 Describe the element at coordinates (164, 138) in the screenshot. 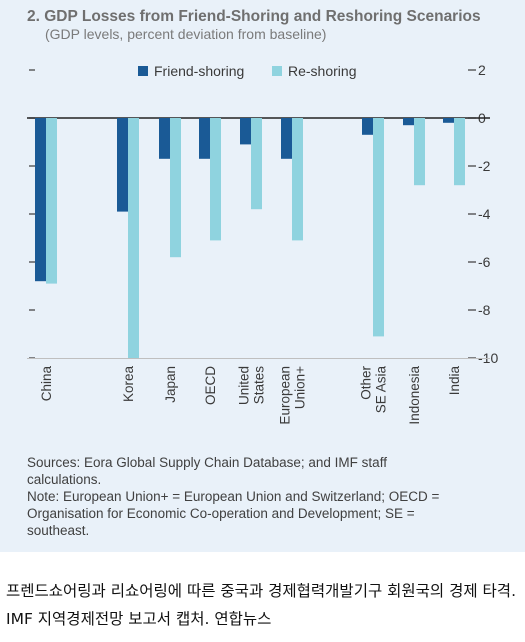

I see `friend-shoring-bar-japan` at that location.